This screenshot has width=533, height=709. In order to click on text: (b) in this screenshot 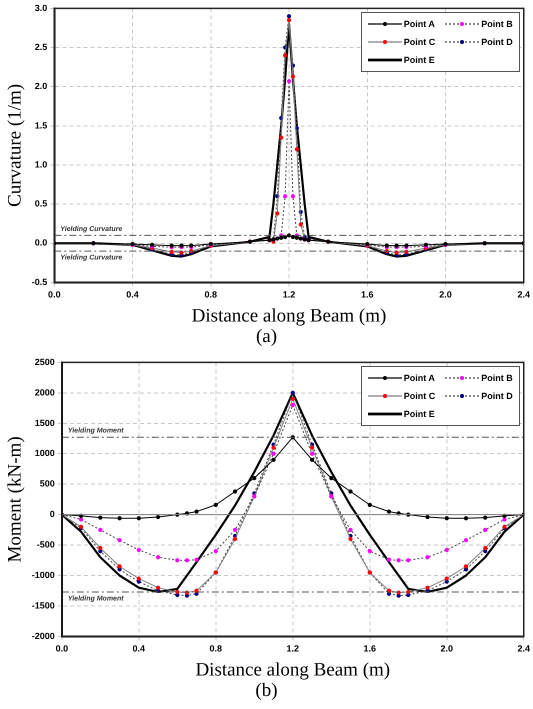, I will do `click(266, 691)`.